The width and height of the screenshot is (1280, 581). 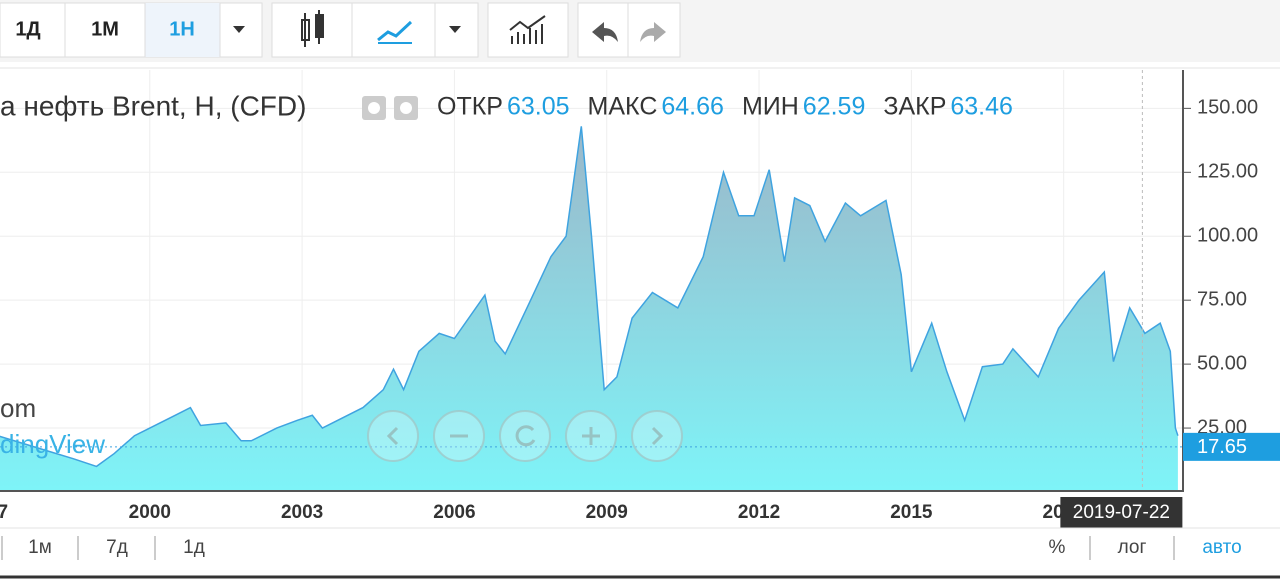 What do you see at coordinates (629, 30) in the screenshot?
I see `undo-redo` at bounding box center [629, 30].